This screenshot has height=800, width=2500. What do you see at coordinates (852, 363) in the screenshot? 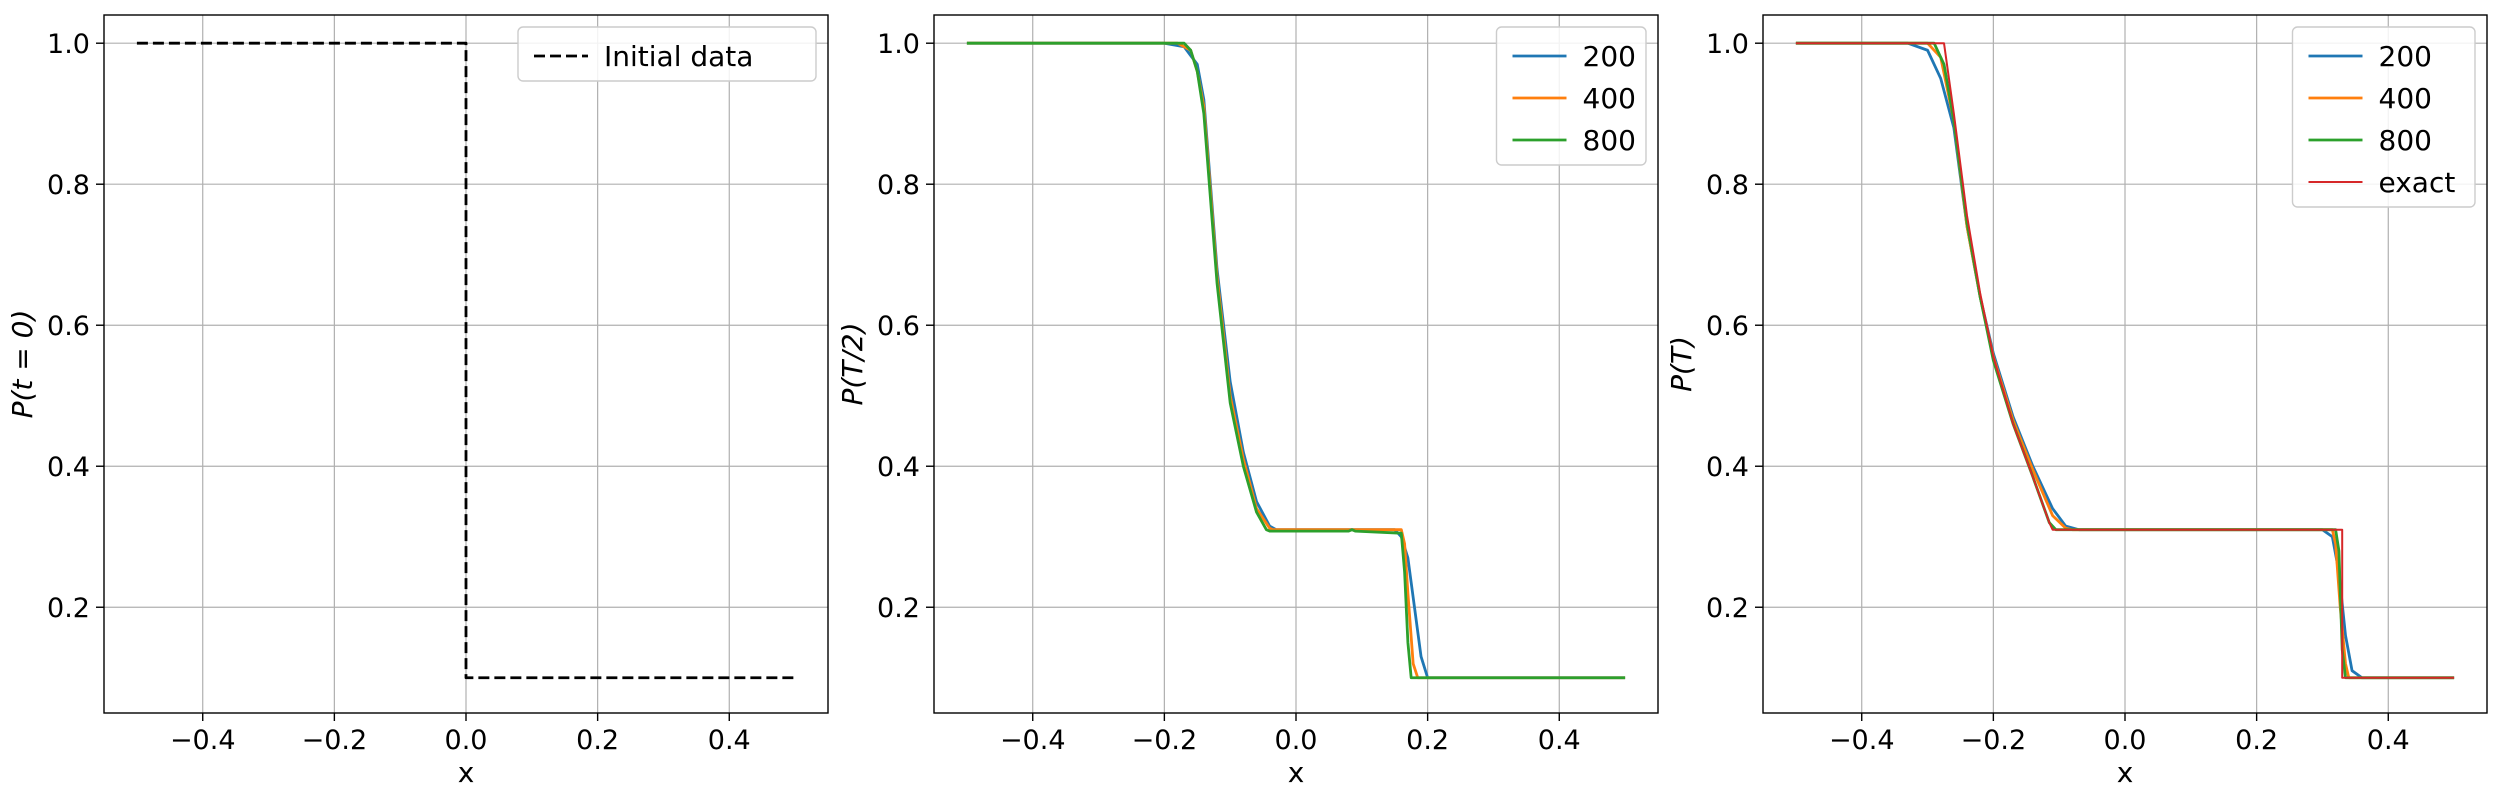
I see `y-axis-label: P(T/2)` at bounding box center [852, 363].